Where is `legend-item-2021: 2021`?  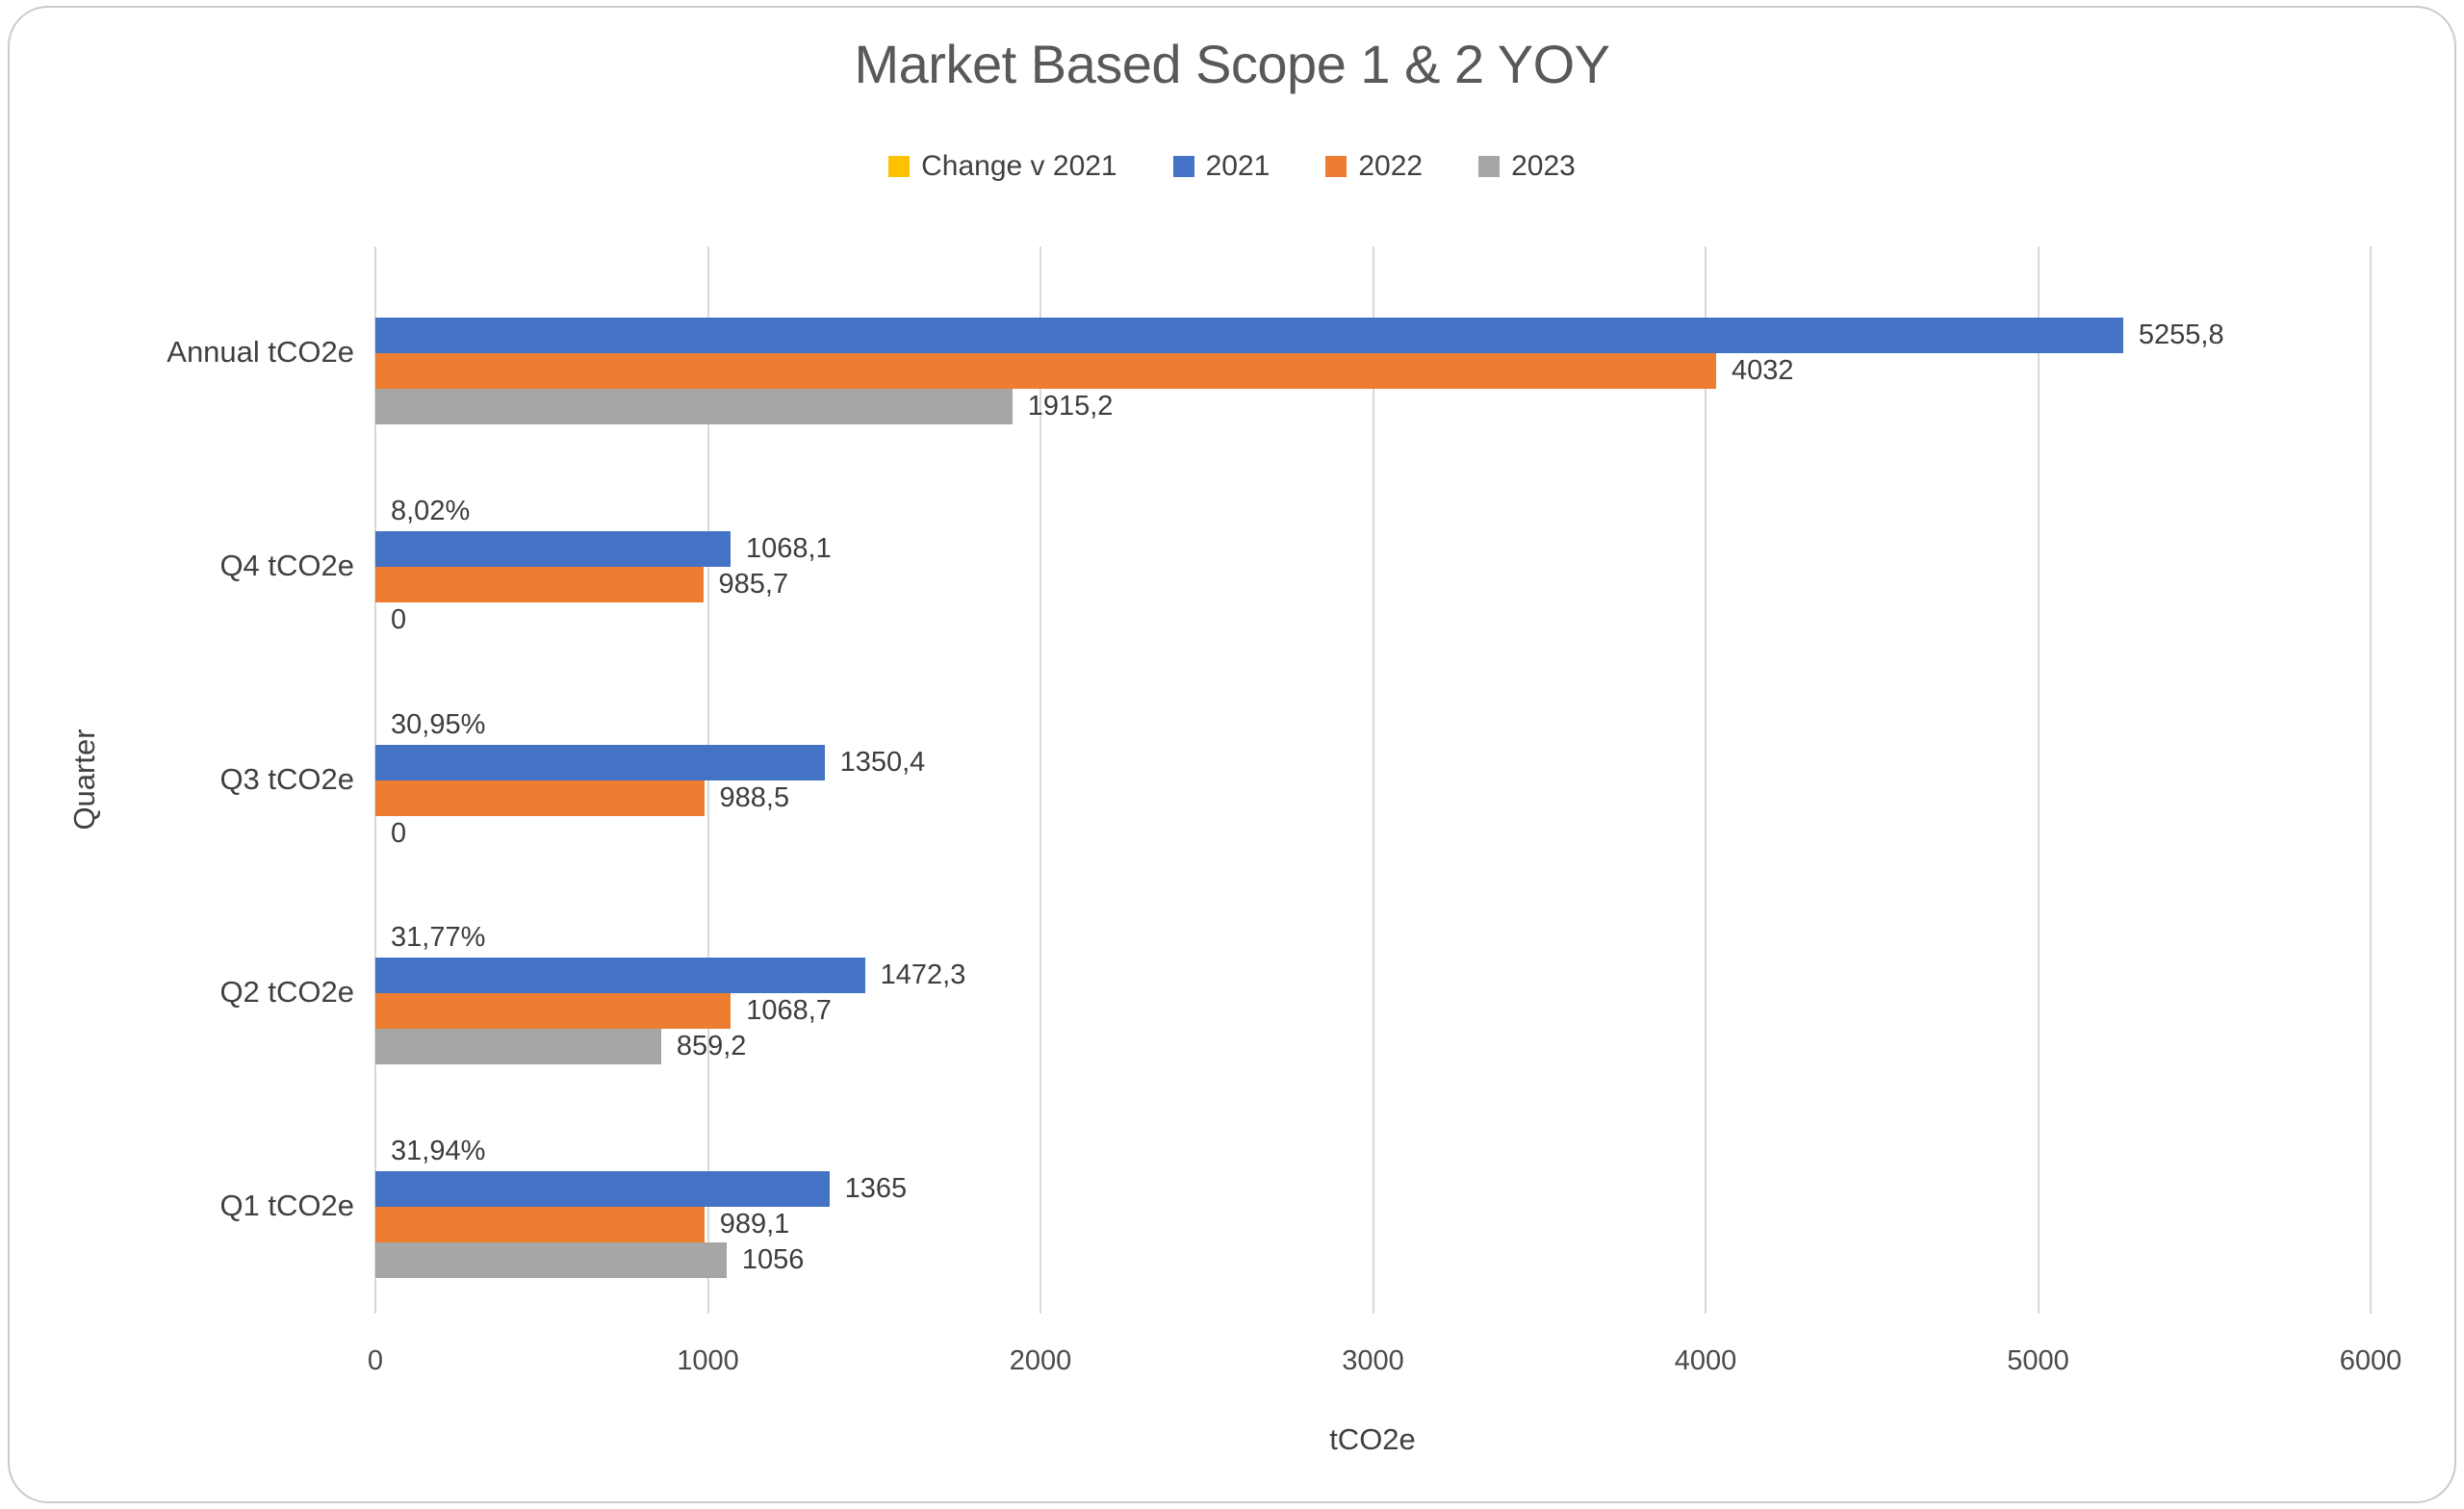 legend-item-2021: 2021 is located at coordinates (1221, 166).